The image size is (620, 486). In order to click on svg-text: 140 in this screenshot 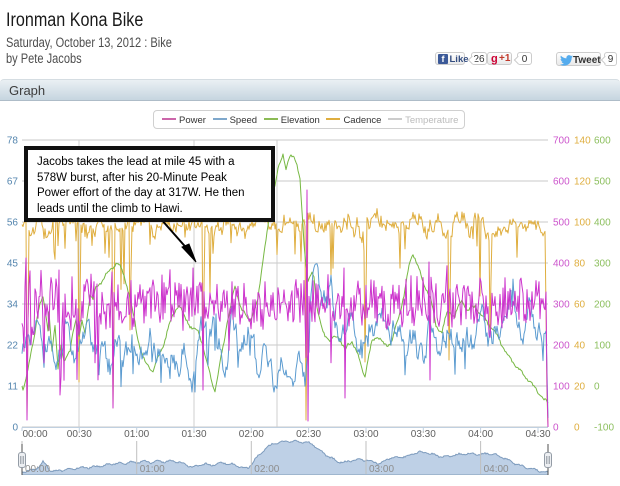, I will do `click(582, 141)`.